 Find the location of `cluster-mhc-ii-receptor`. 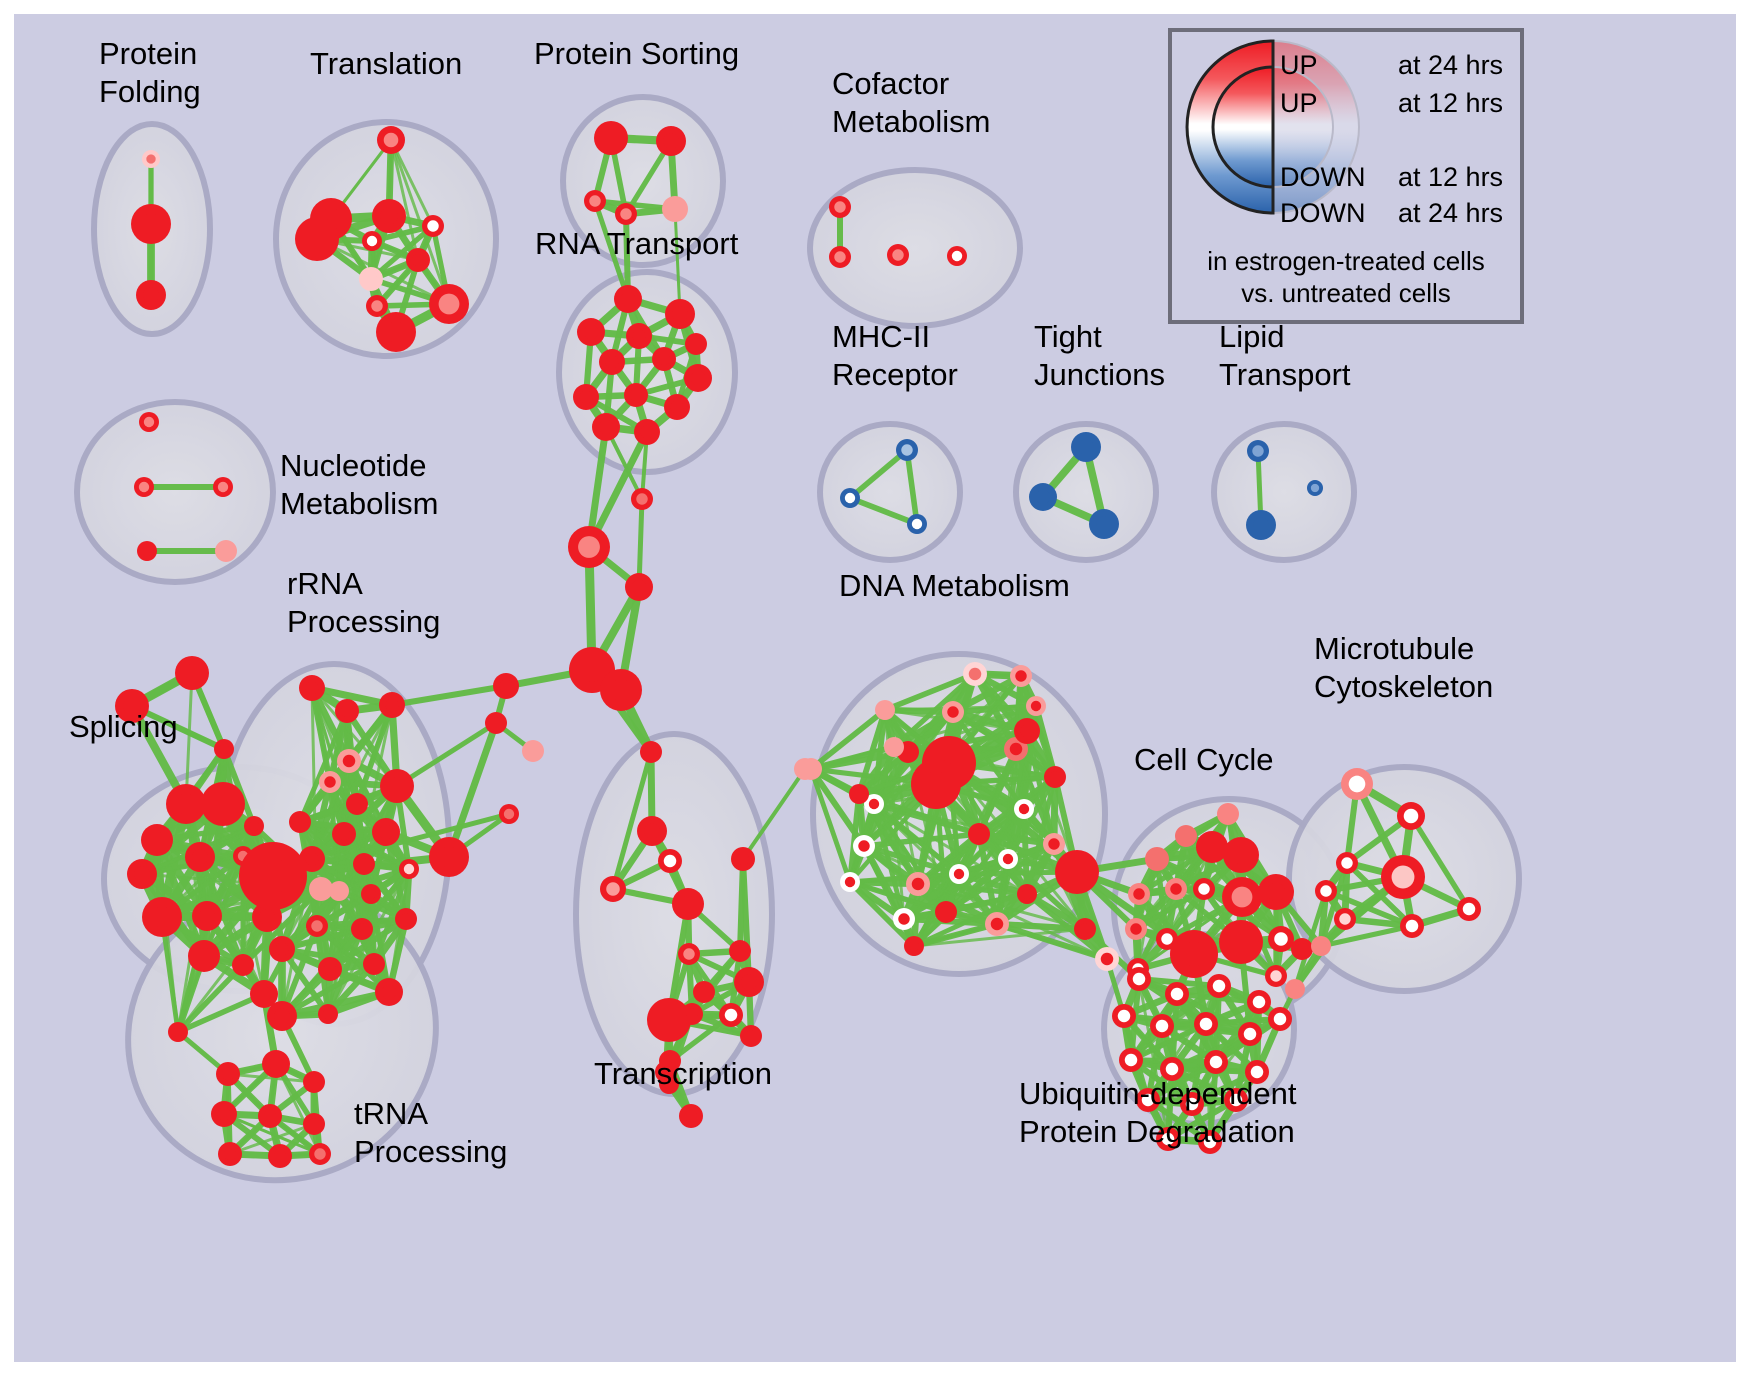

cluster-mhc-ii-receptor is located at coordinates (890, 492).